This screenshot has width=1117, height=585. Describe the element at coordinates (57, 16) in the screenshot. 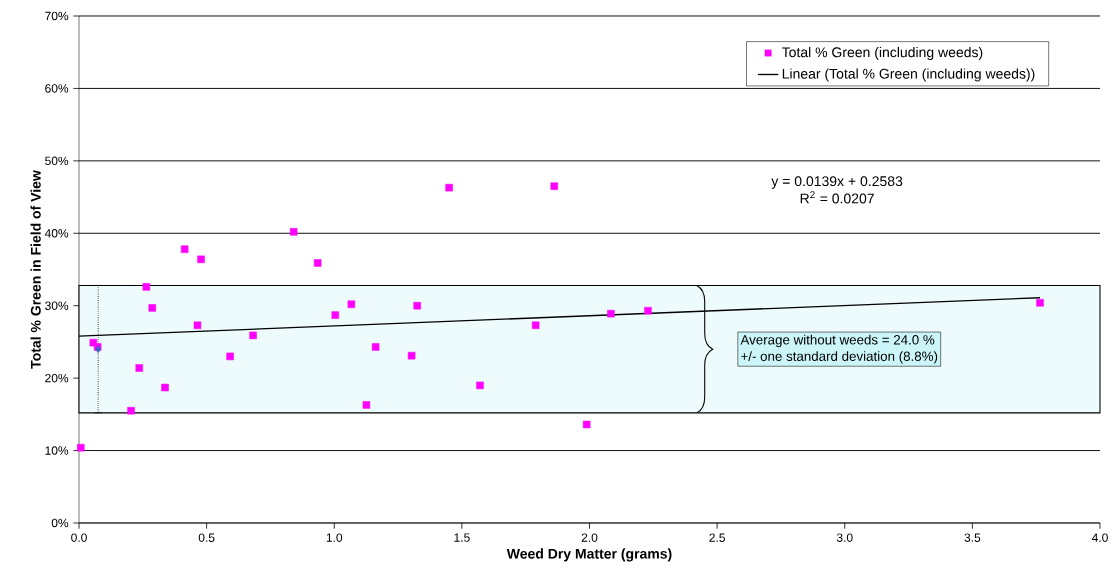

I see `y-tick-label: 70%` at that location.